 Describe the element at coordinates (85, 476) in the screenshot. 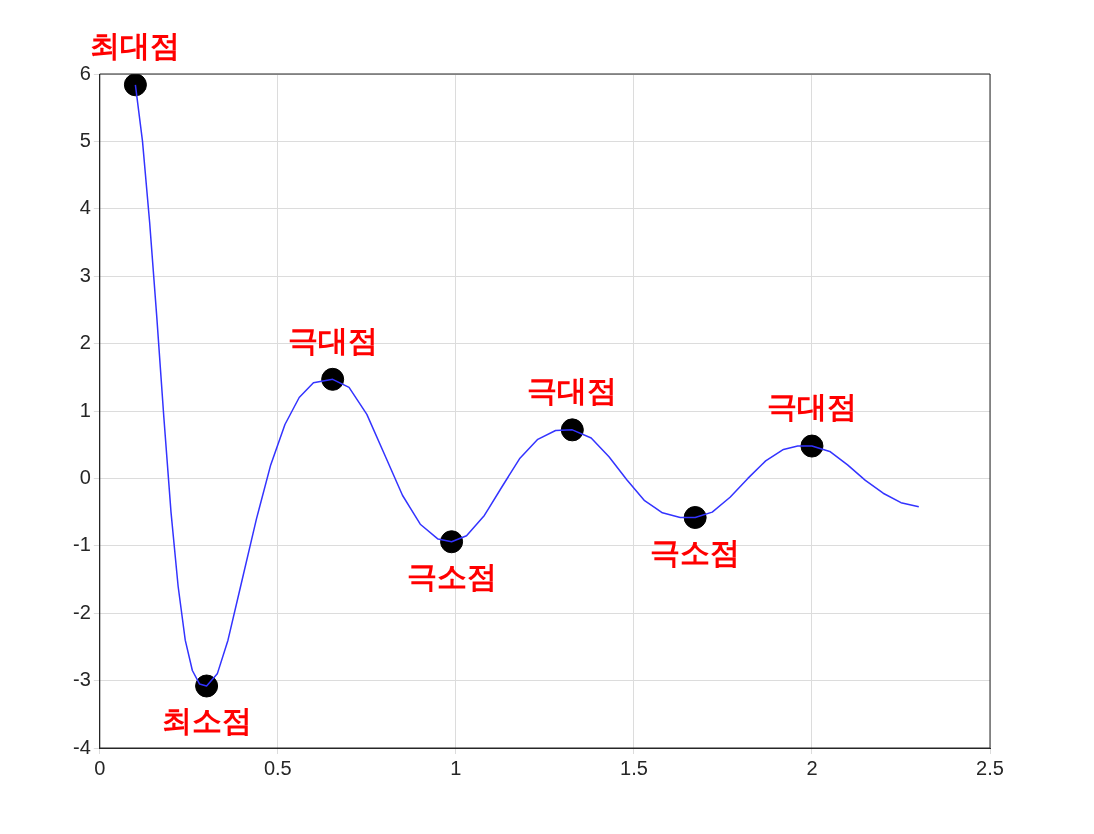

I see `y-tick-label: 0` at that location.